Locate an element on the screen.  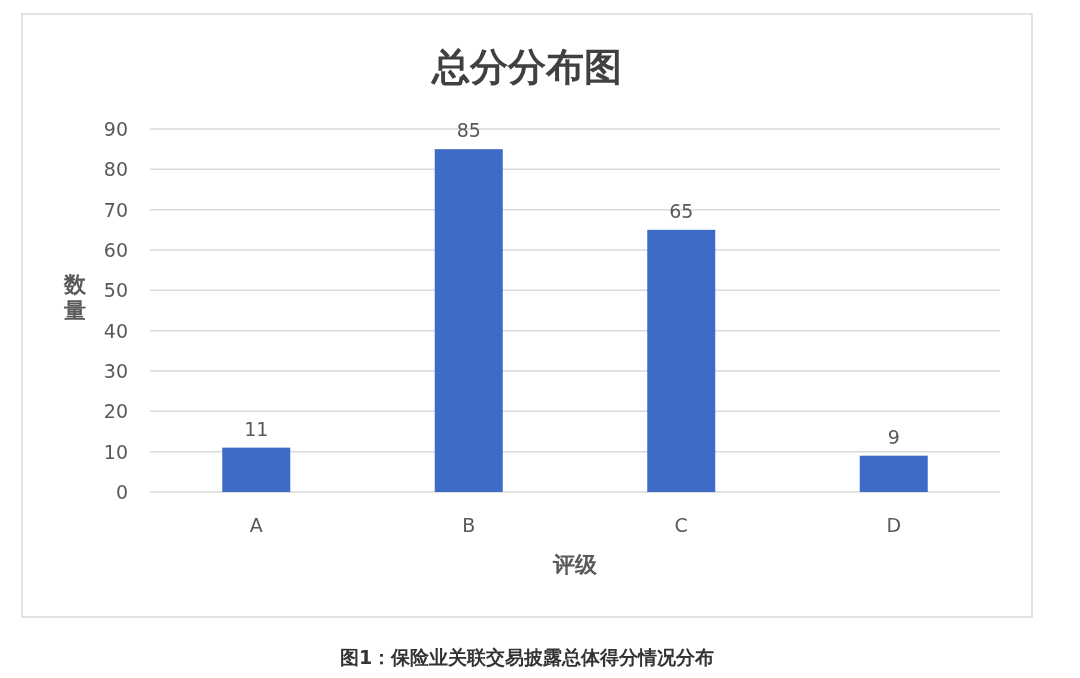
data-label: 9 is located at coordinates (893, 436).